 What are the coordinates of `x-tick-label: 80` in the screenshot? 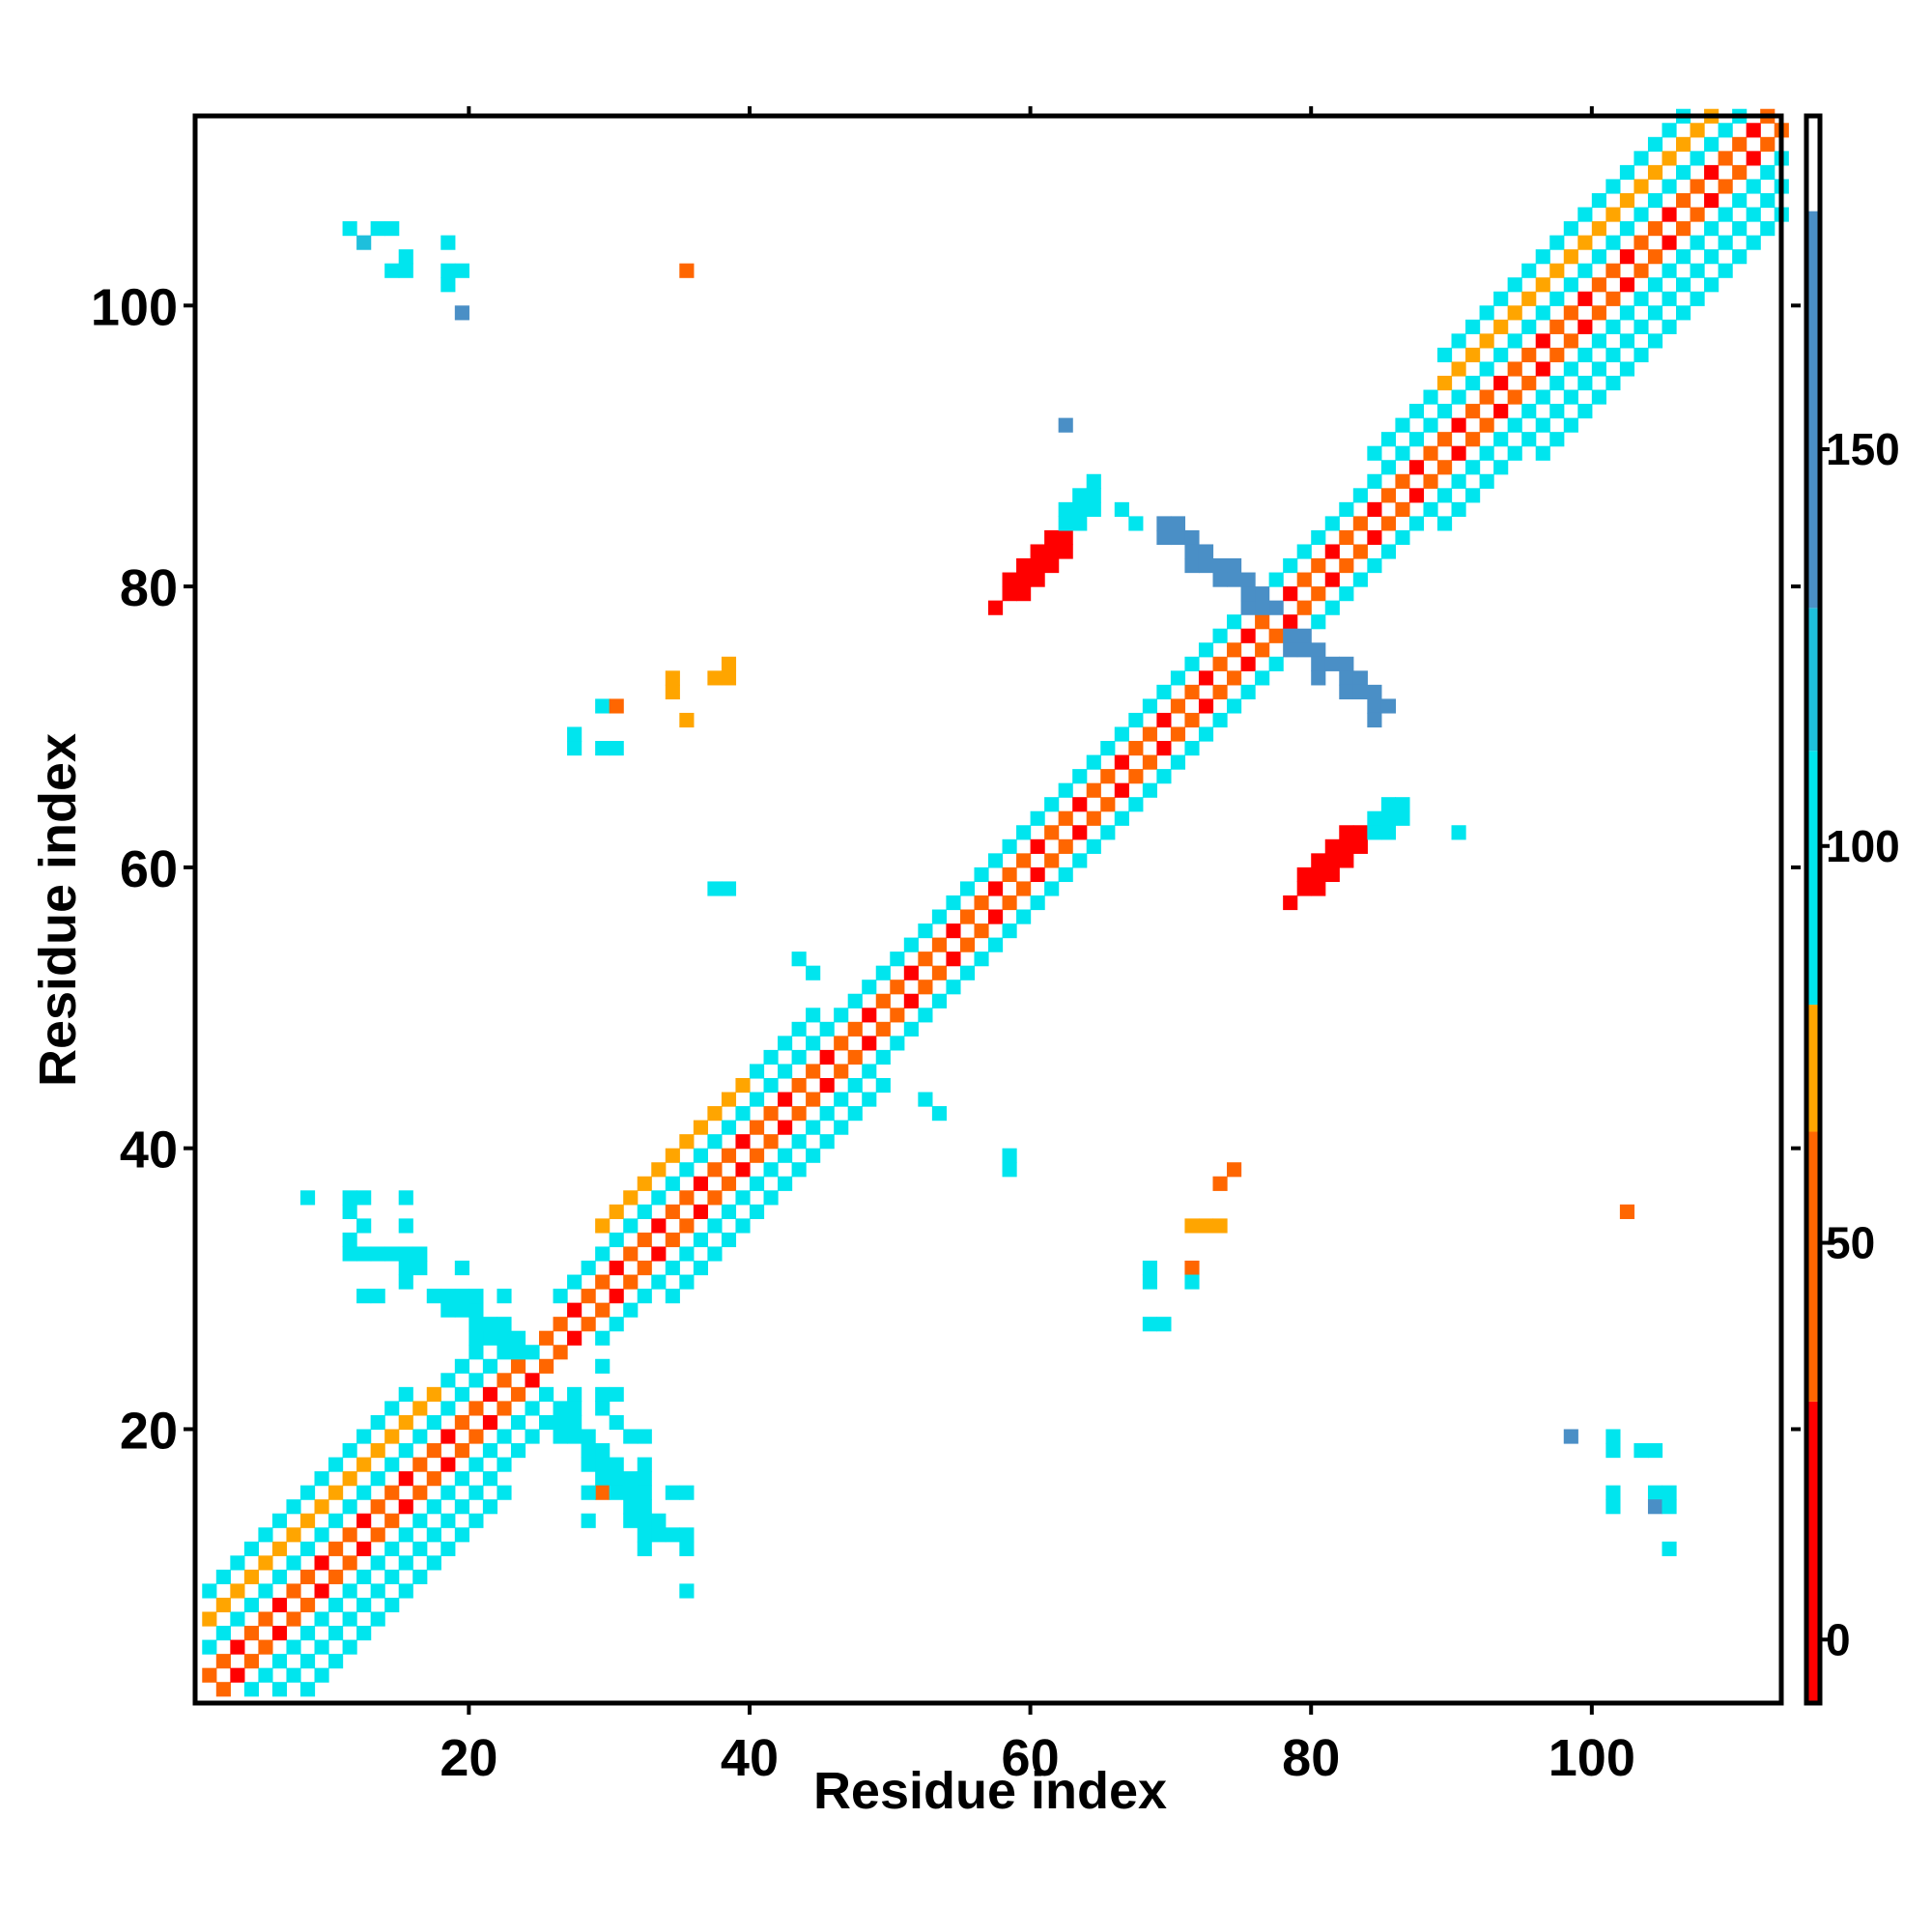 It's located at (1311, 1758).